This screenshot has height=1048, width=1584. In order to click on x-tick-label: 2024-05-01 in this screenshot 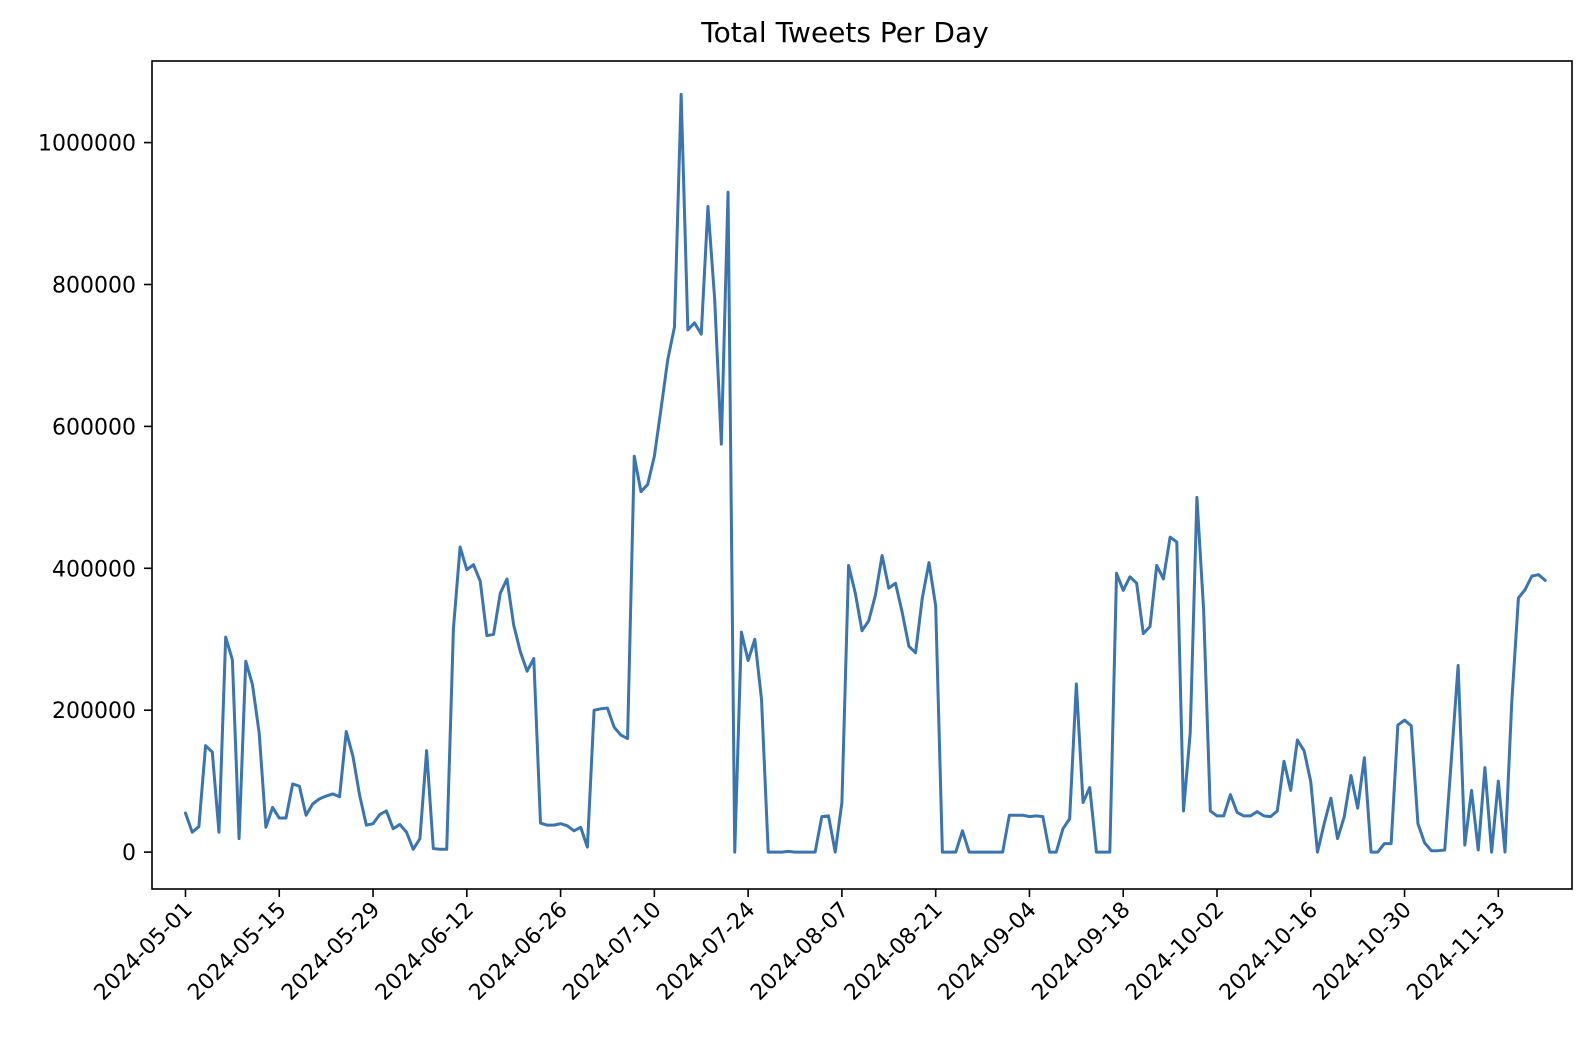, I will do `click(144, 952)`.